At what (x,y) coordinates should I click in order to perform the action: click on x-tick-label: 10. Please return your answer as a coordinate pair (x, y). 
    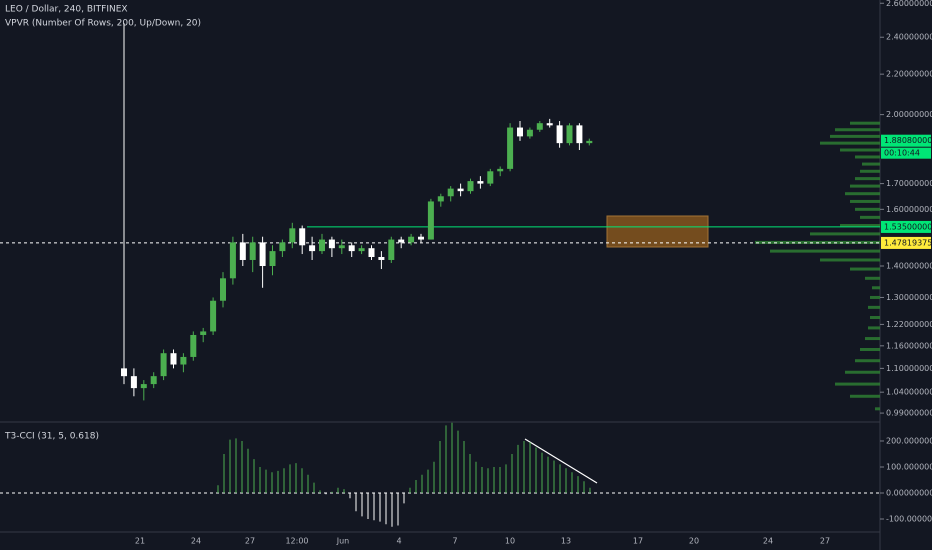
    Looking at the image, I should click on (510, 541).